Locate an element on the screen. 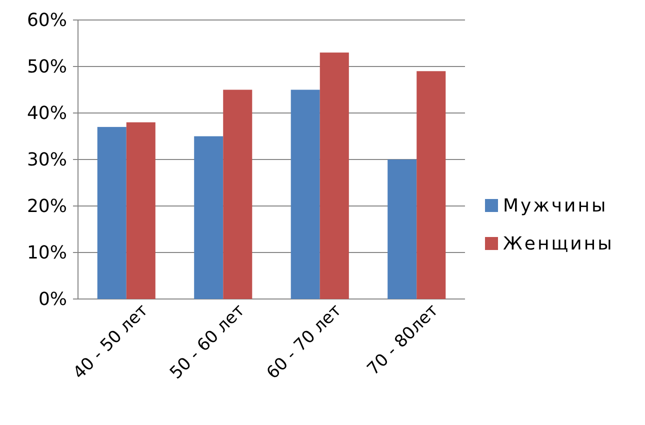 This screenshot has height=425, width=645. y-tick-label: 50% is located at coordinates (46, 67).